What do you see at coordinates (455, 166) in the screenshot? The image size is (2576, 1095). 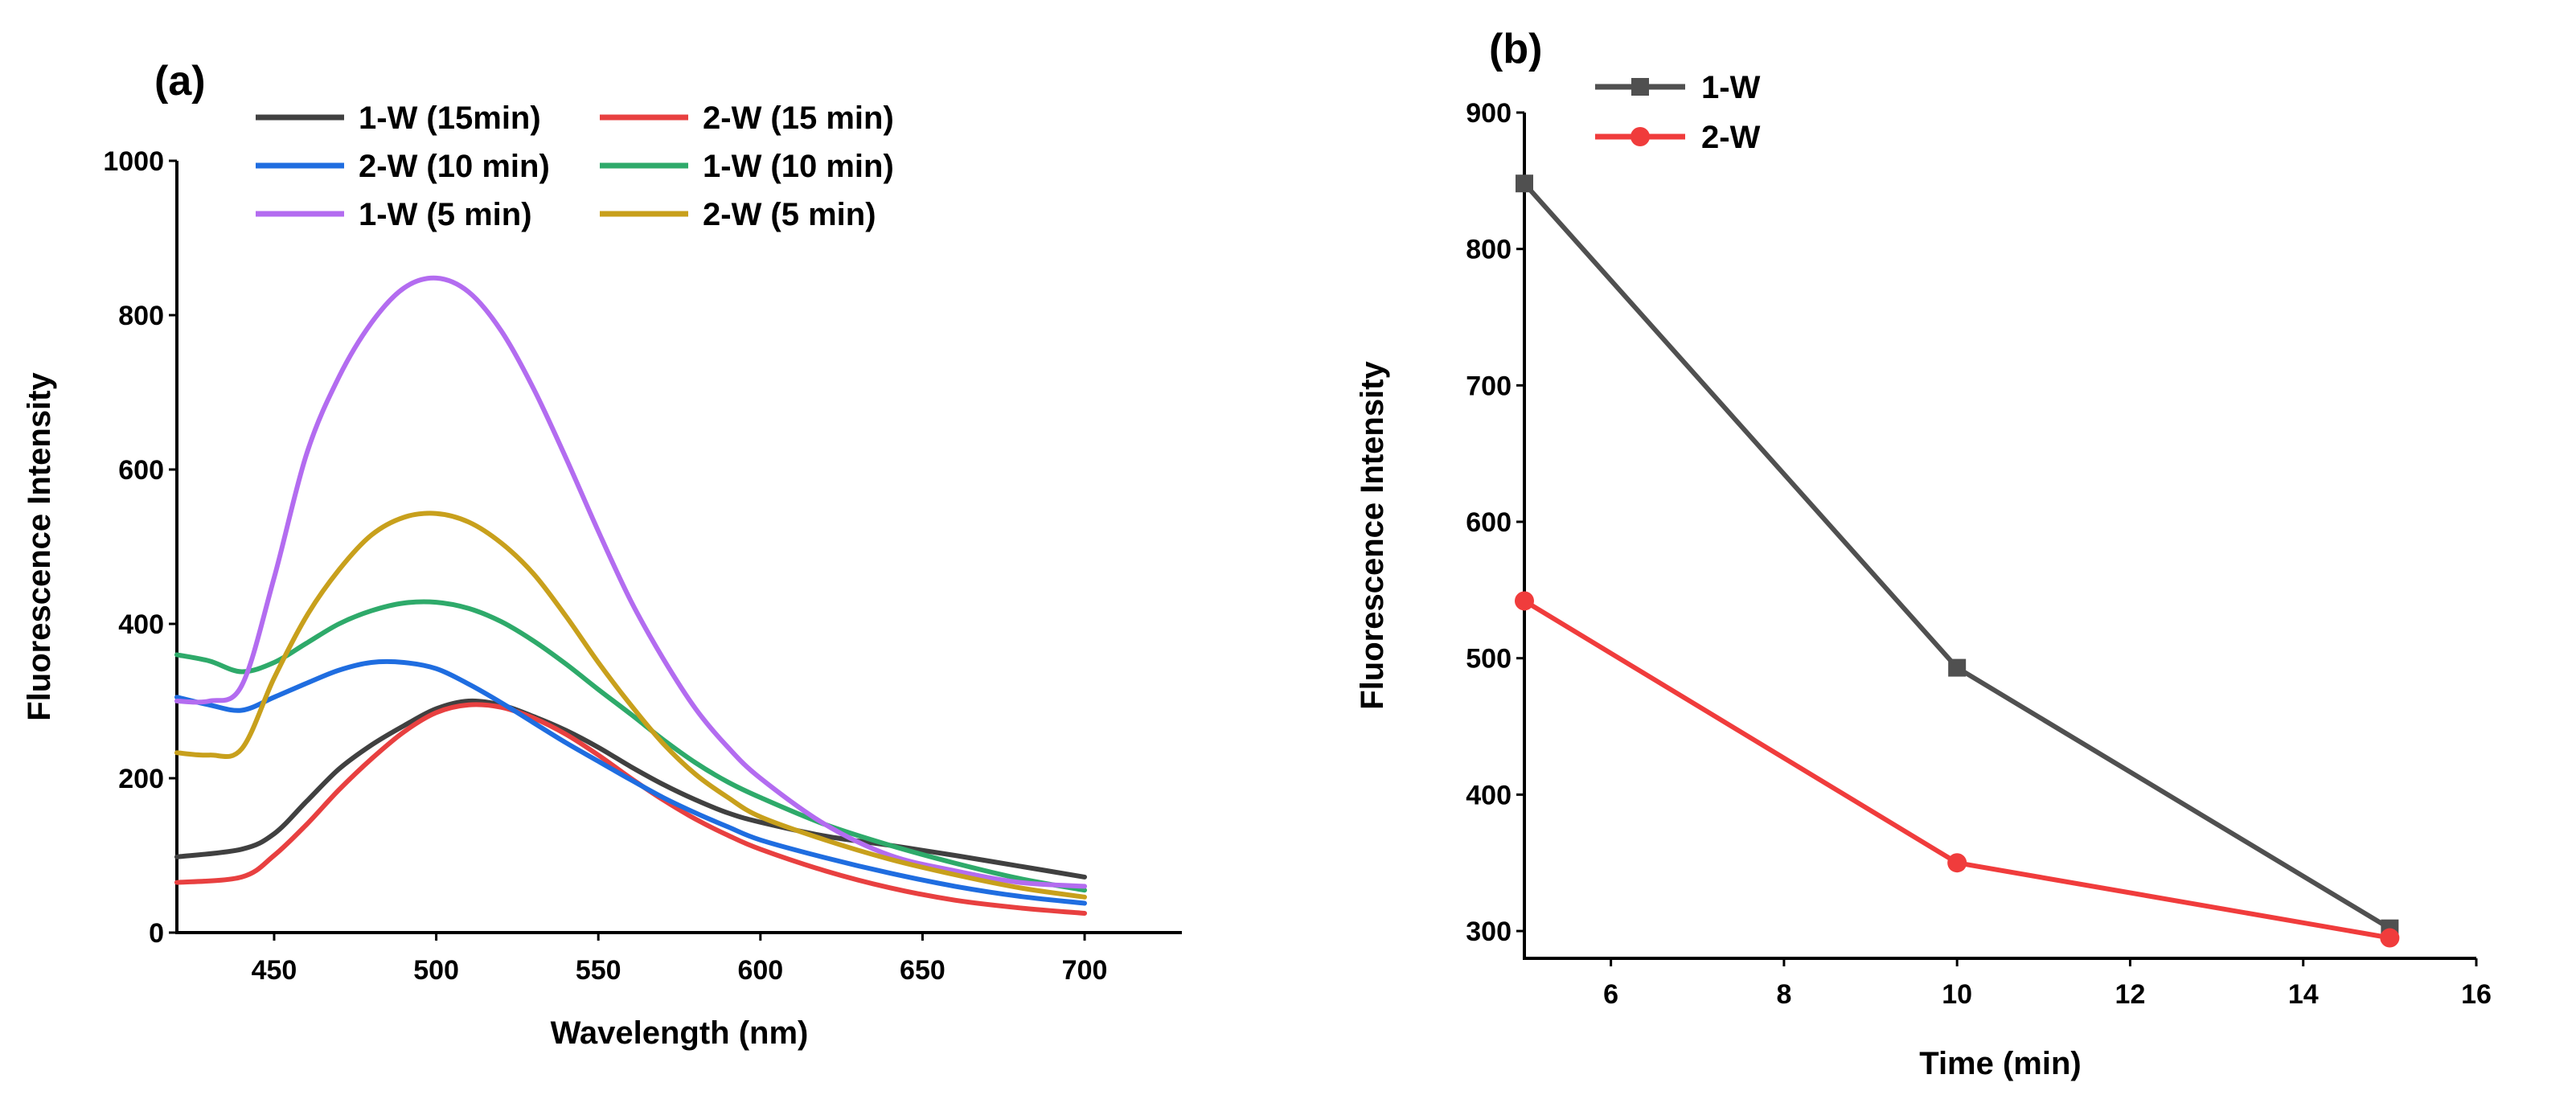 I see `panel-a-legend-label: 2-W (10 min)` at bounding box center [455, 166].